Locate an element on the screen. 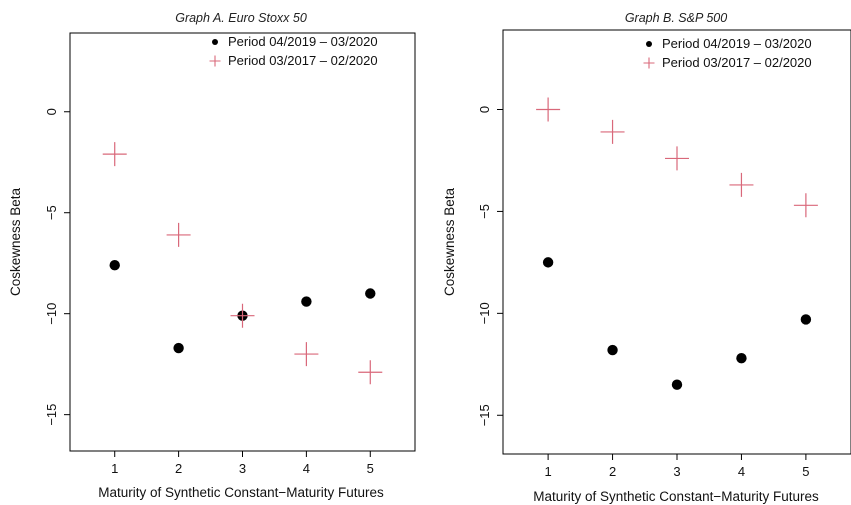 The width and height of the screenshot is (851, 505). graph-b-ylabel: Coskewness Beta is located at coordinates (449, 241).